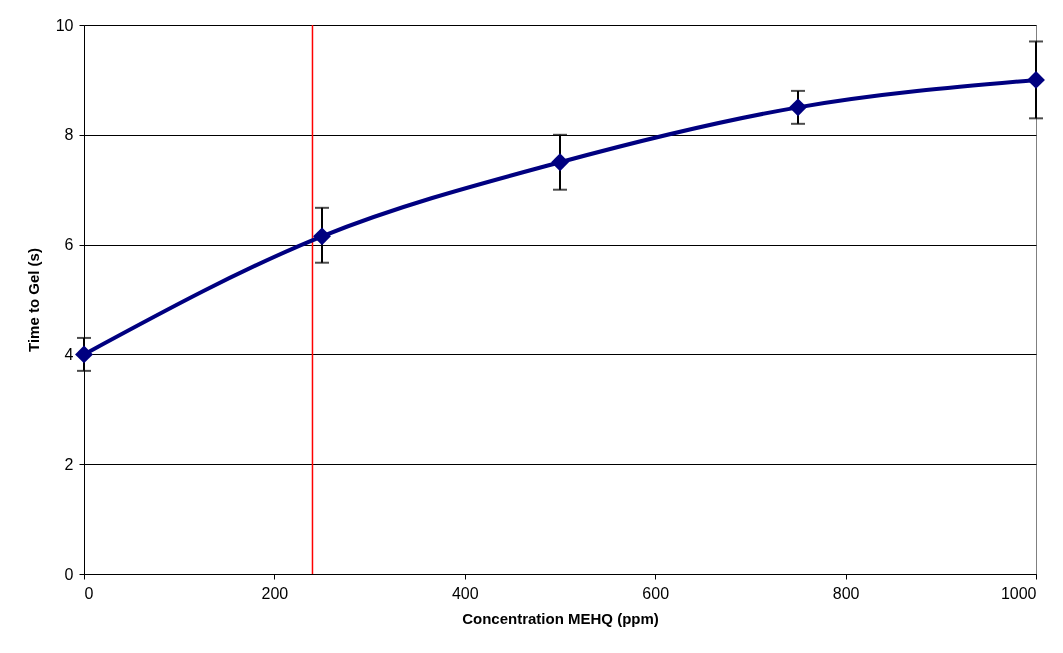 The image size is (1063, 653). What do you see at coordinates (846, 593) in the screenshot?
I see `x-tick-label: 800` at bounding box center [846, 593].